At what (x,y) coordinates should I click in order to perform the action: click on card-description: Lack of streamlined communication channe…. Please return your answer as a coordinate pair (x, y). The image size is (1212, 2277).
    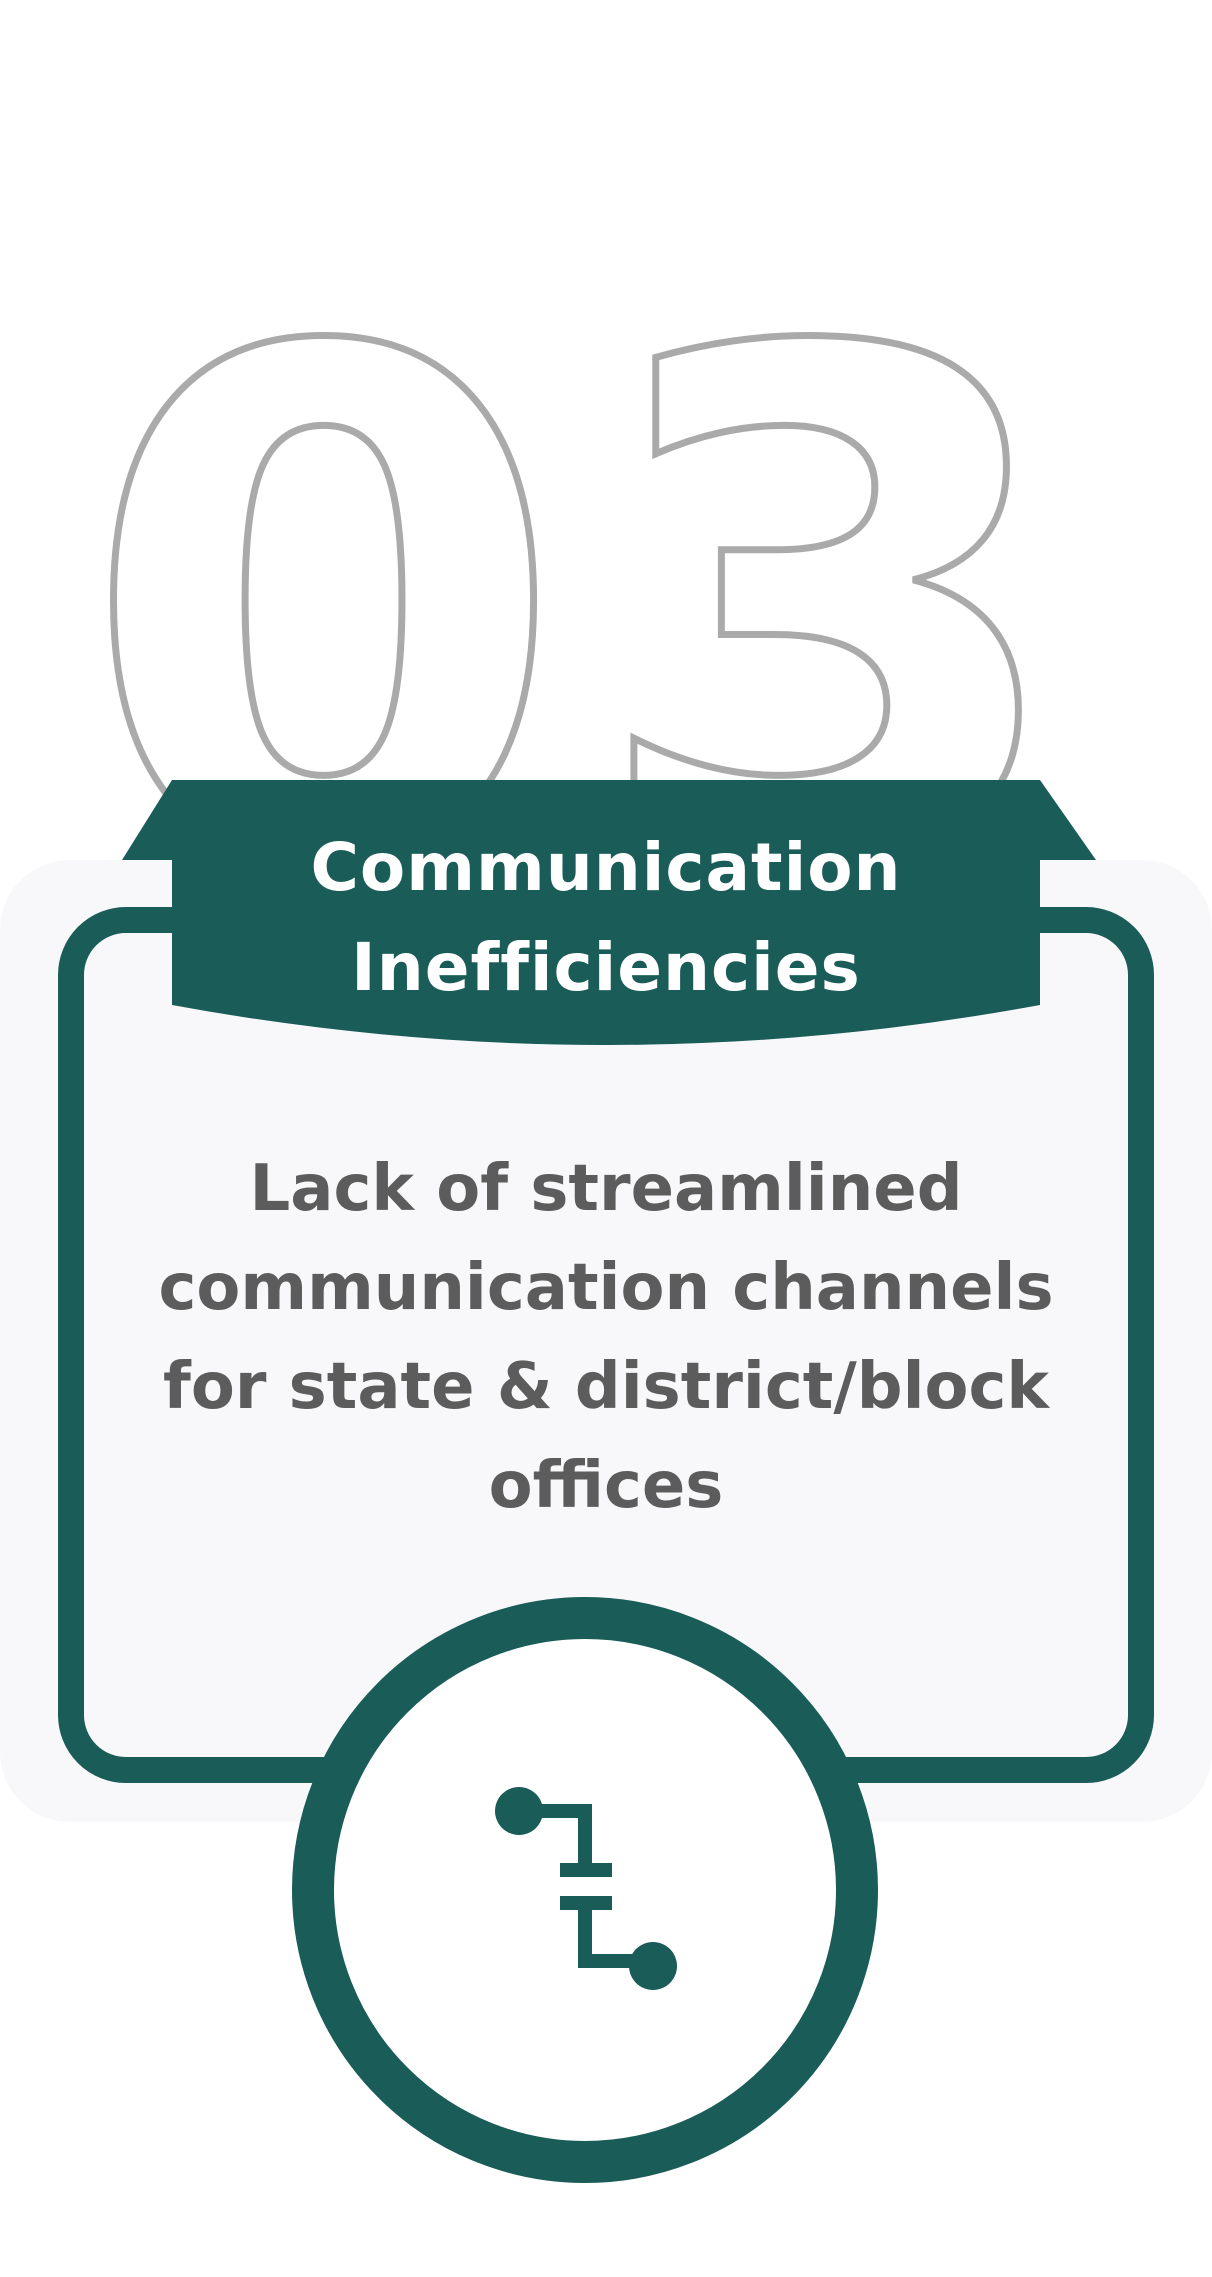
    Looking at the image, I should click on (606, 1337).